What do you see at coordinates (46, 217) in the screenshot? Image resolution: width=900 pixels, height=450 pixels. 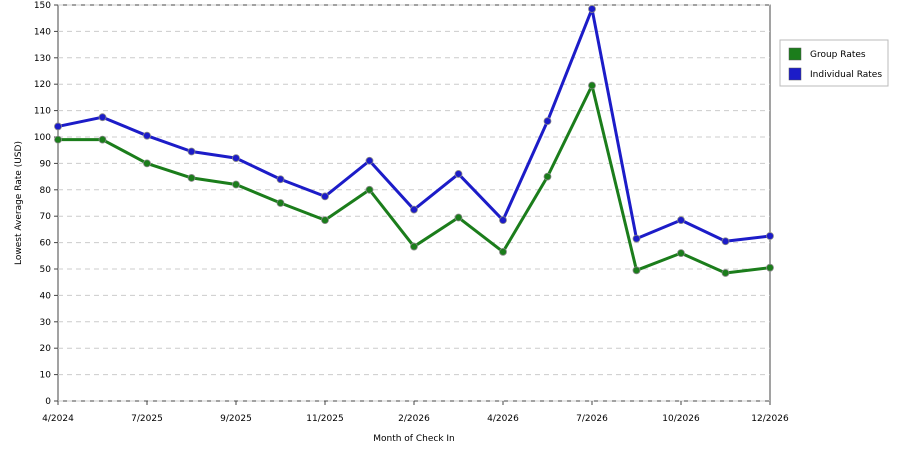 I see `y-tick-label: 70` at bounding box center [46, 217].